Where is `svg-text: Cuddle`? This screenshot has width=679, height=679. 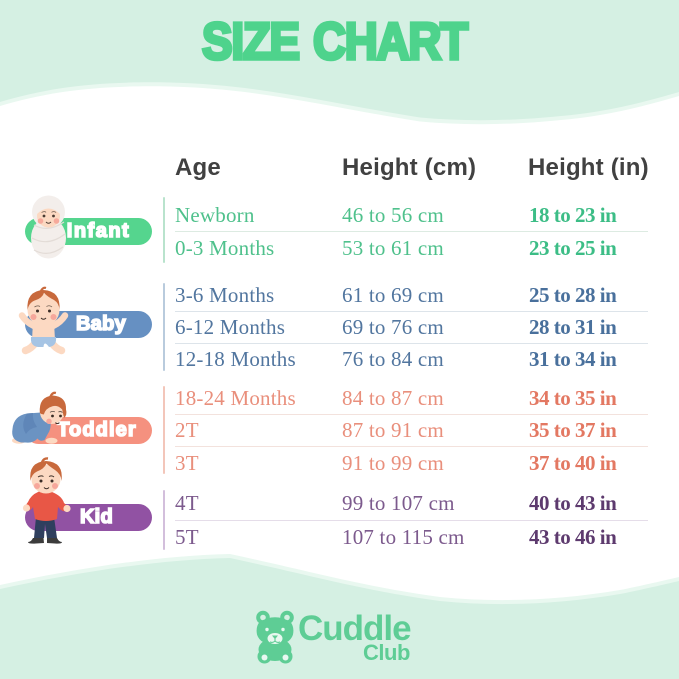 svg-text: Cuddle is located at coordinates (354, 628).